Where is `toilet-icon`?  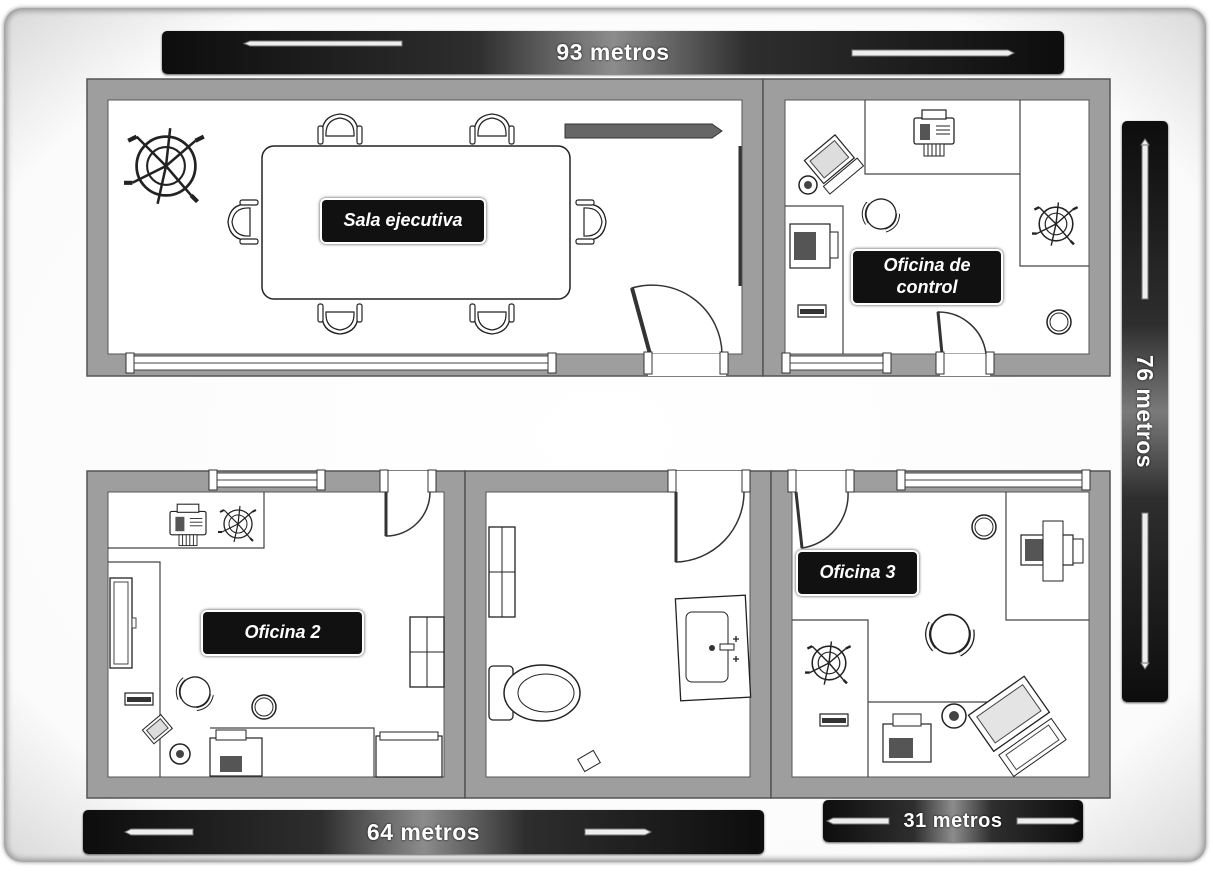 toilet-icon is located at coordinates (534, 693).